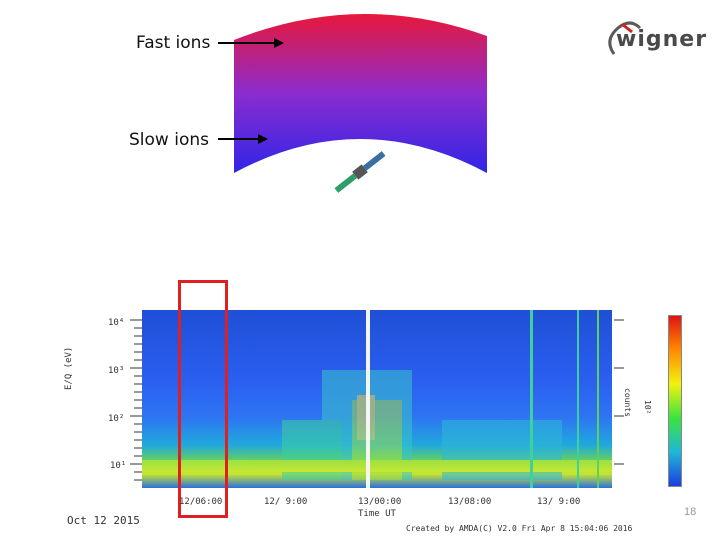 The image size is (720, 540). What do you see at coordinates (625, 38) in the screenshot?
I see `logo-swoosh-icon` at bounding box center [625, 38].